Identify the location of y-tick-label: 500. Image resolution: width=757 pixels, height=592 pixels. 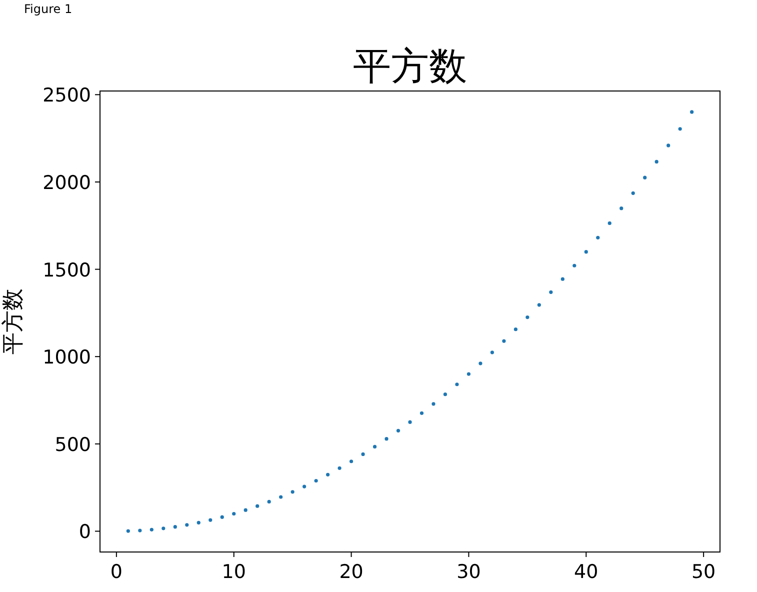
(72, 445).